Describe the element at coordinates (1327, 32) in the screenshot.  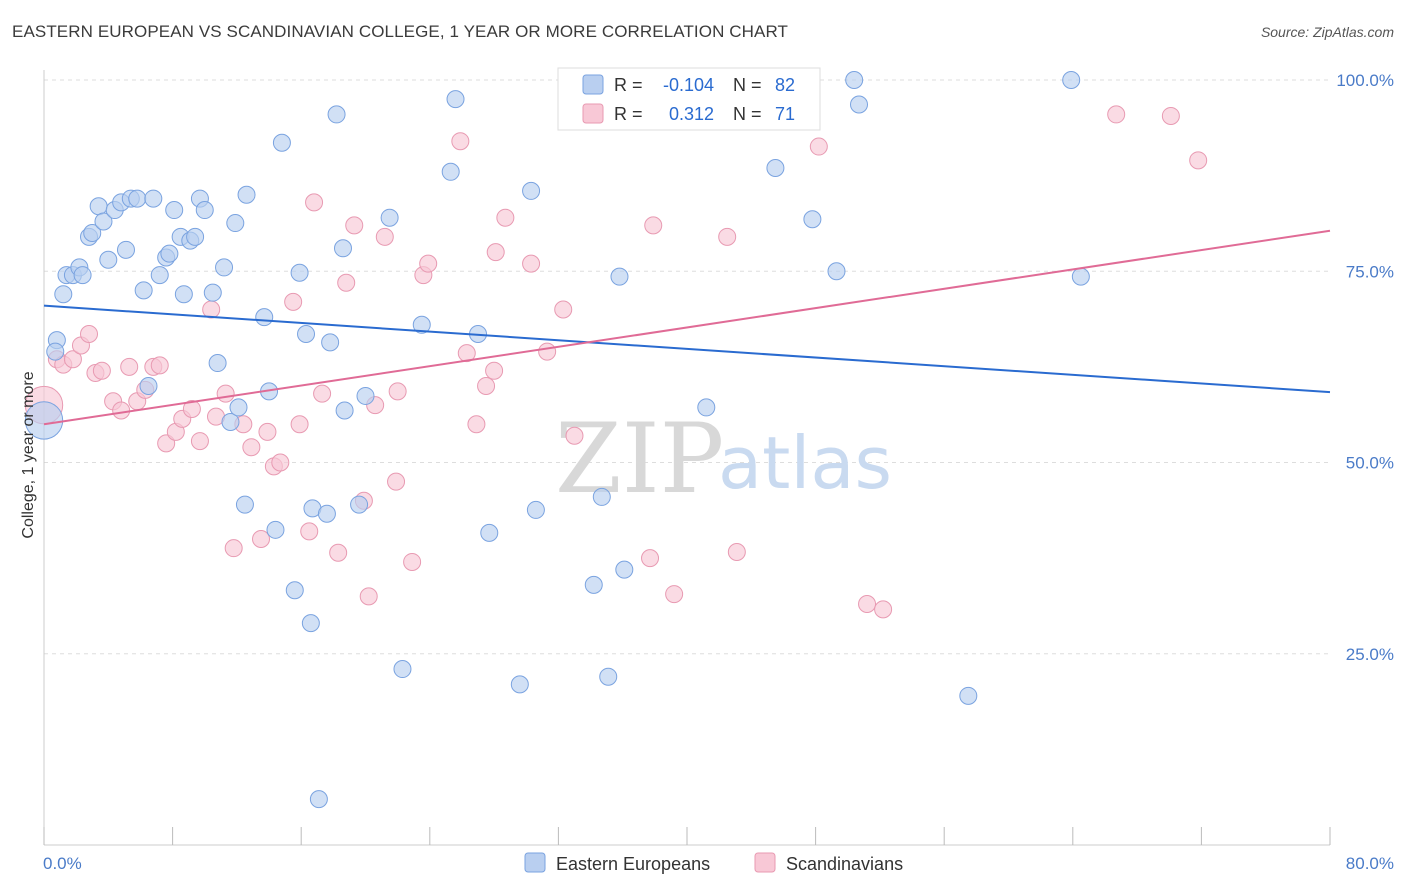
I see `source-label: Source: ZipAtlas.com` at that location.